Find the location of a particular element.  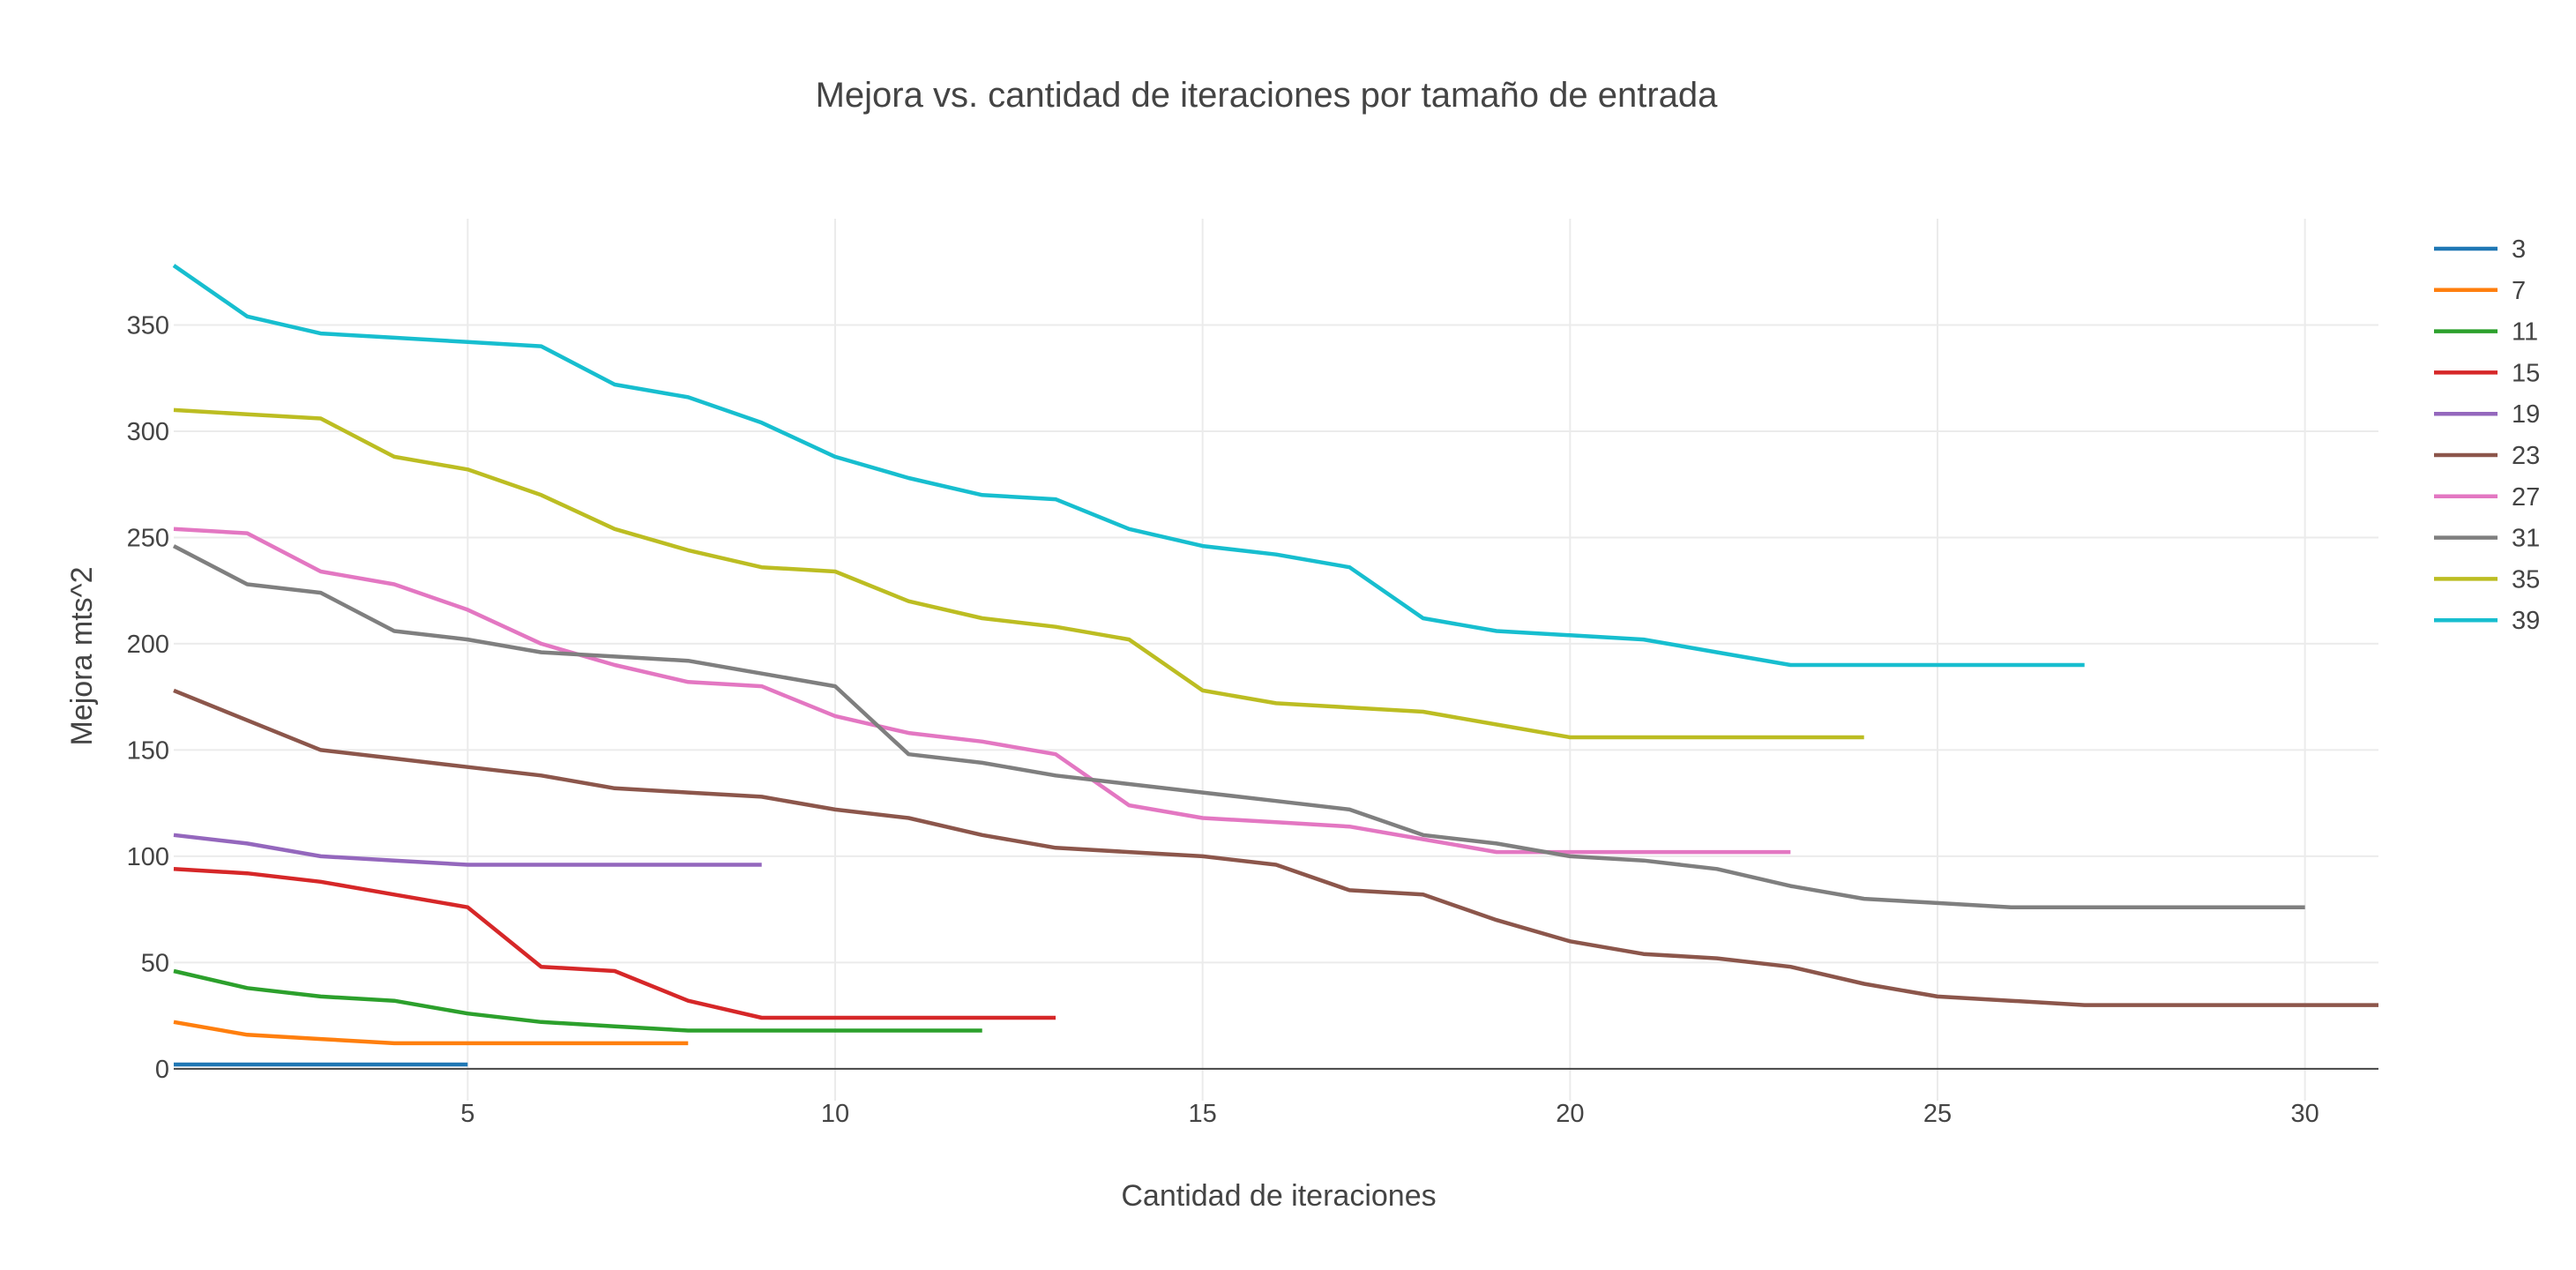

legend-item-11: 11 is located at coordinates (2486, 332).